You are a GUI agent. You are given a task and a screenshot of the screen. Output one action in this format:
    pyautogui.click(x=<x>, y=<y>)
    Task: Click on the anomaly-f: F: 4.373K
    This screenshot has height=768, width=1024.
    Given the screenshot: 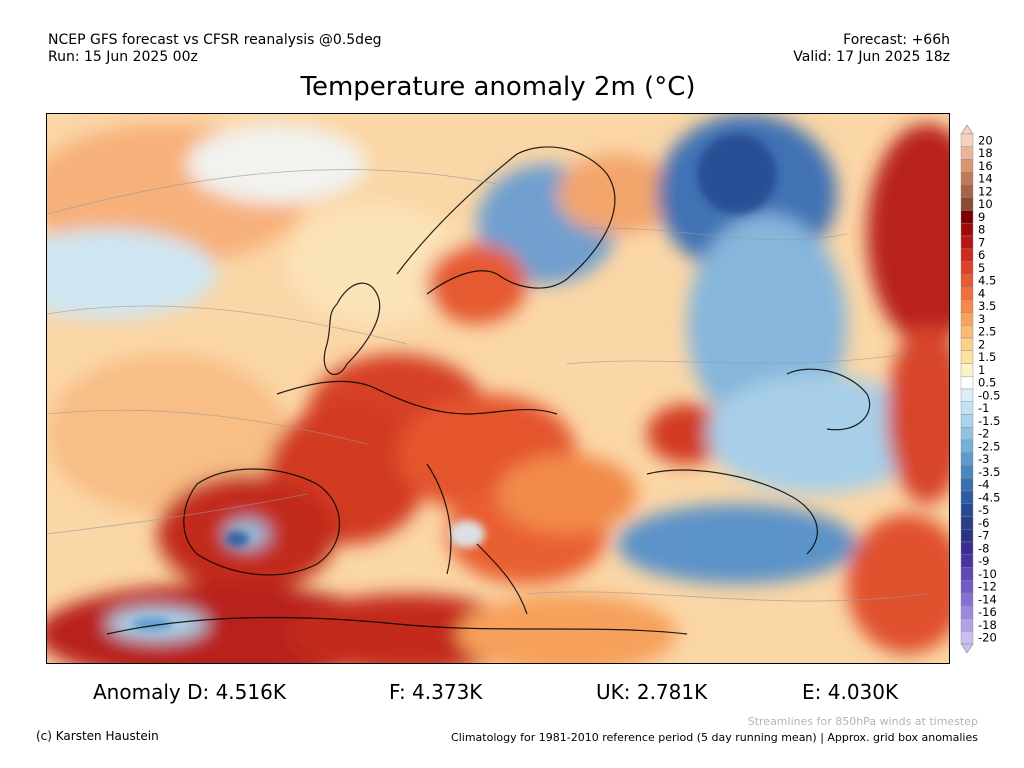 What is the action you would take?
    pyautogui.click(x=436, y=692)
    